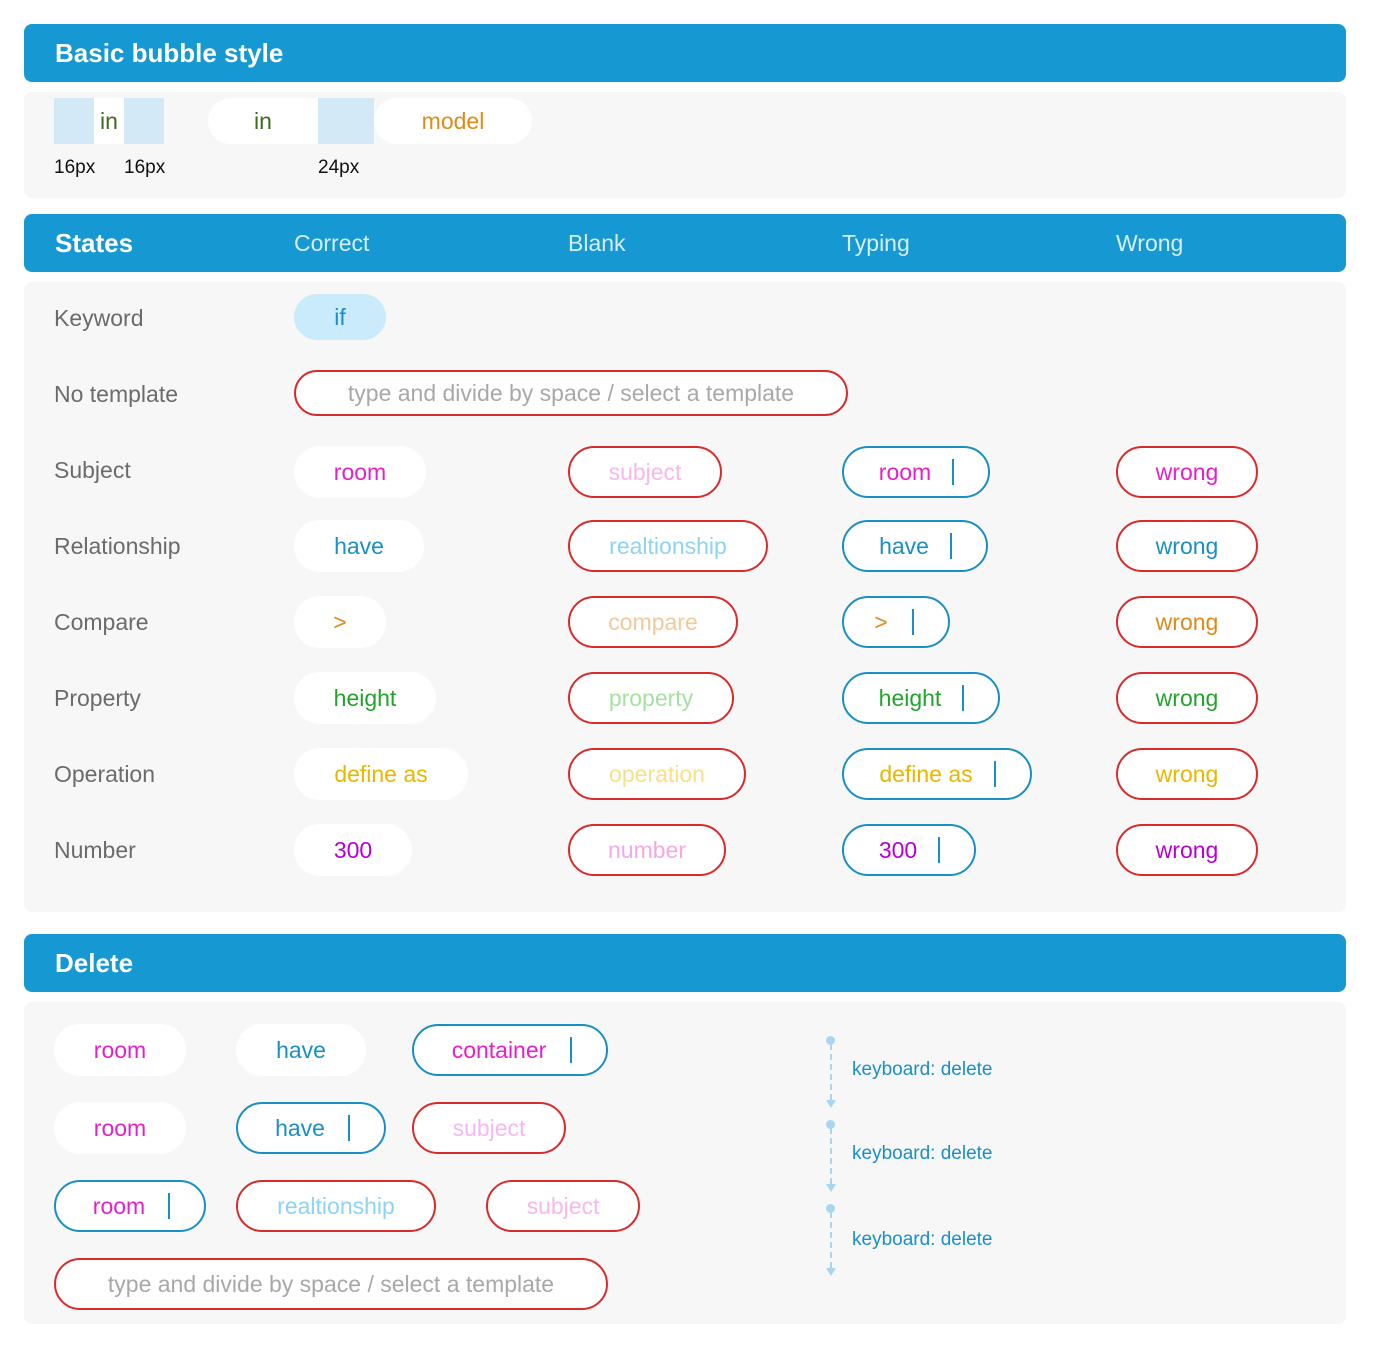 This screenshot has width=1382, height=1352. I want to click on row-label-relationship: Relationship, so click(117, 546).